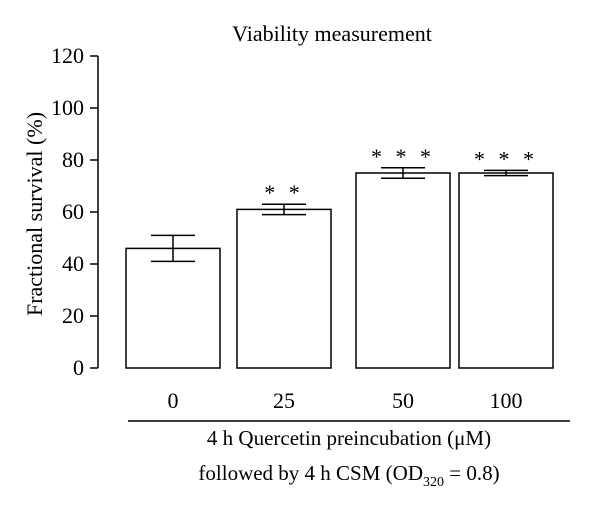  Describe the element at coordinates (73, 263) in the screenshot. I see `y-tick-label: 40` at that location.